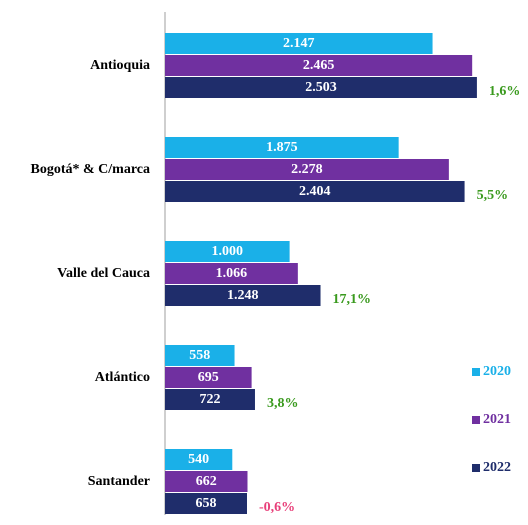  I want to click on value-label: 2.404, so click(315, 191).